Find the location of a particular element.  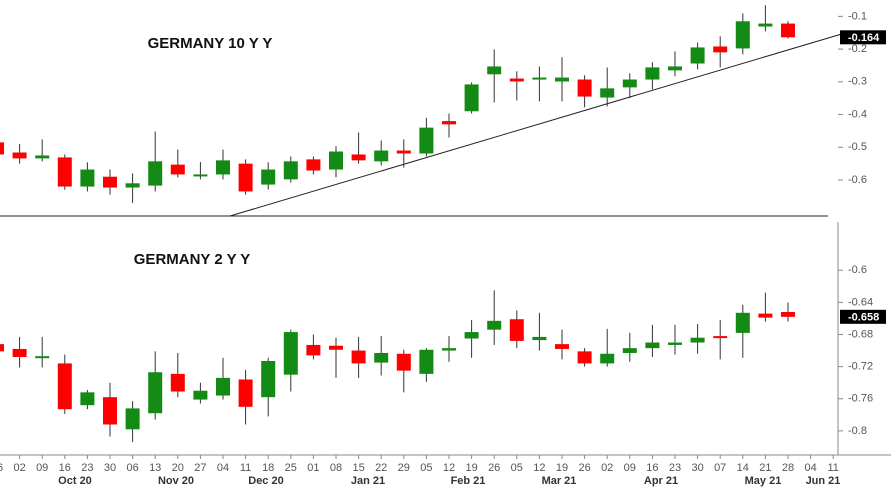

x-tick-label: 20 is located at coordinates (178, 468).